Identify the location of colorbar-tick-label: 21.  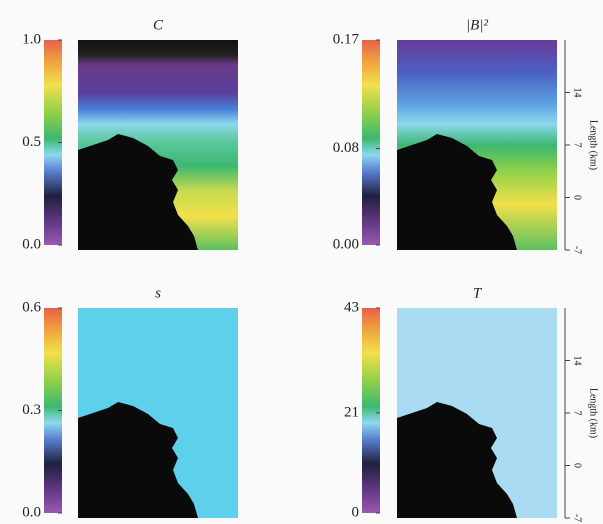
(351, 412).